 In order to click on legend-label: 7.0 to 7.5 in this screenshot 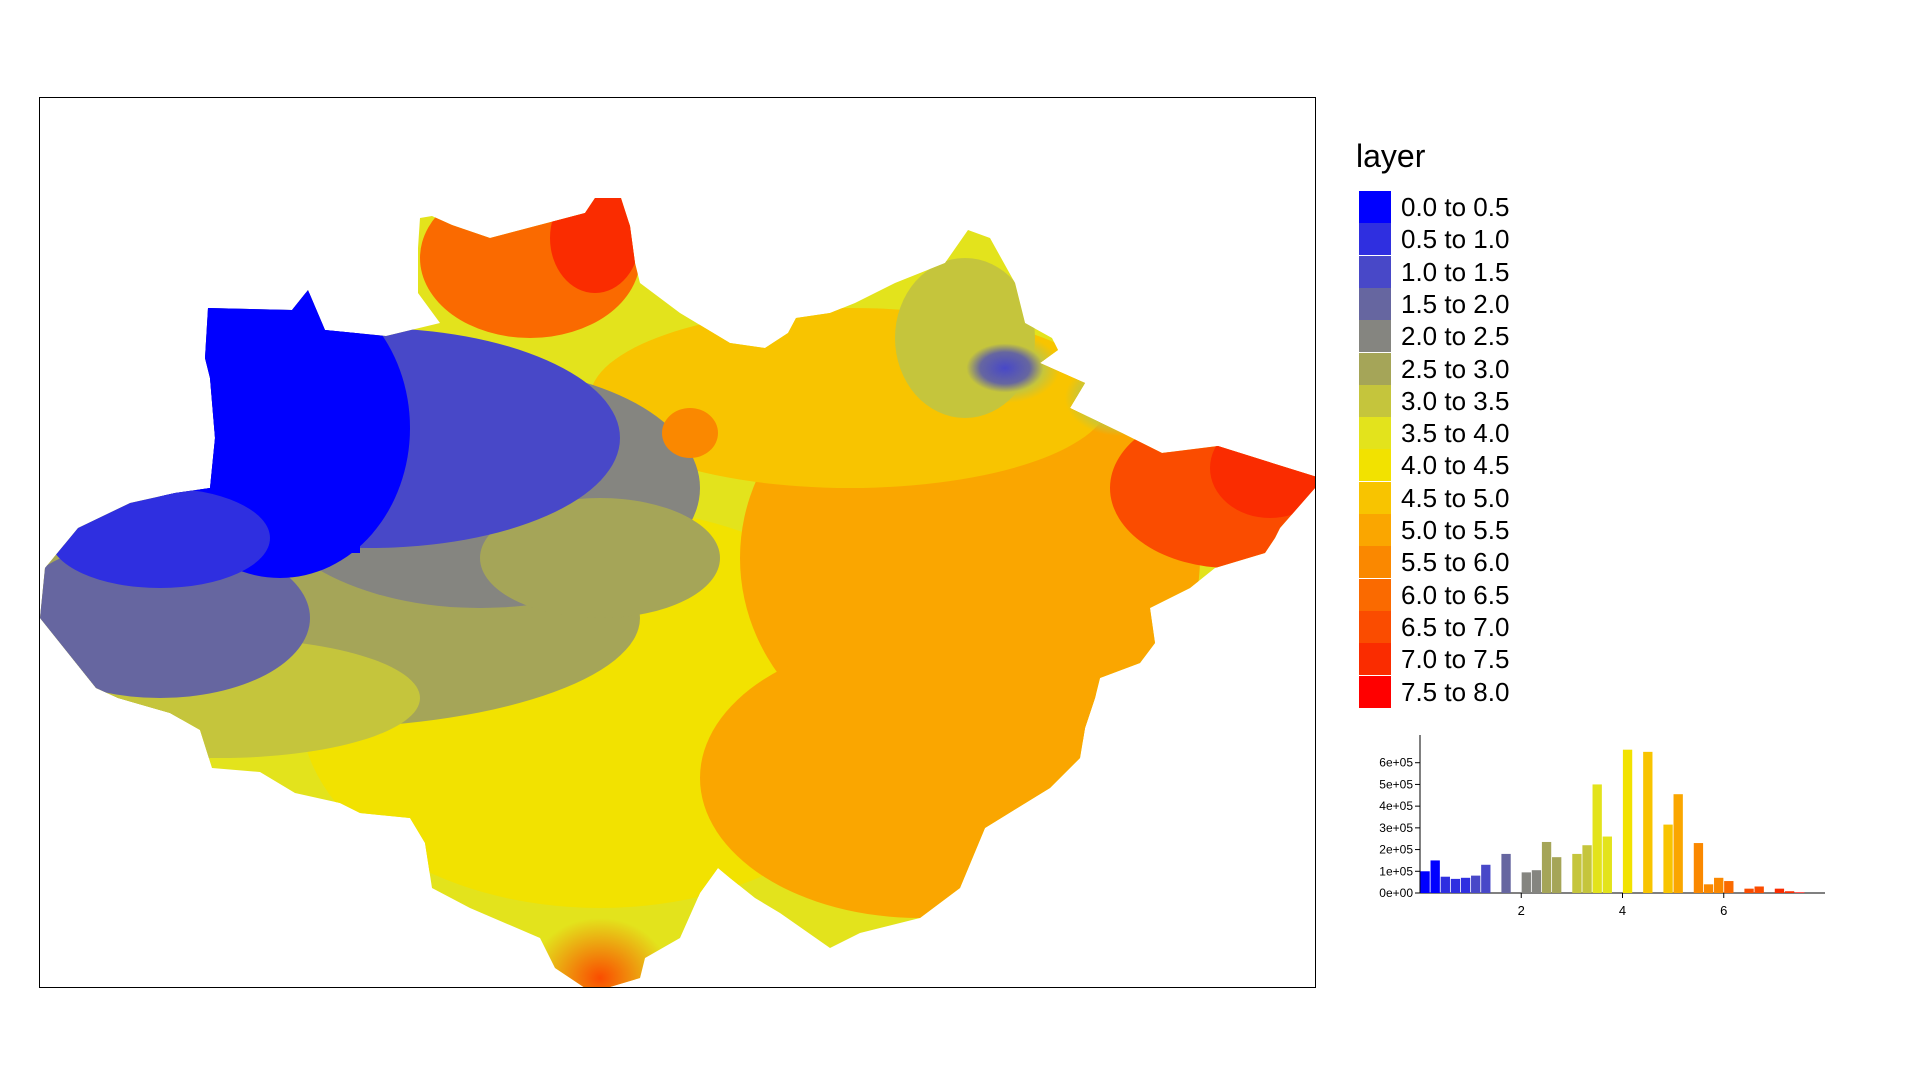, I will do `click(1455, 659)`.